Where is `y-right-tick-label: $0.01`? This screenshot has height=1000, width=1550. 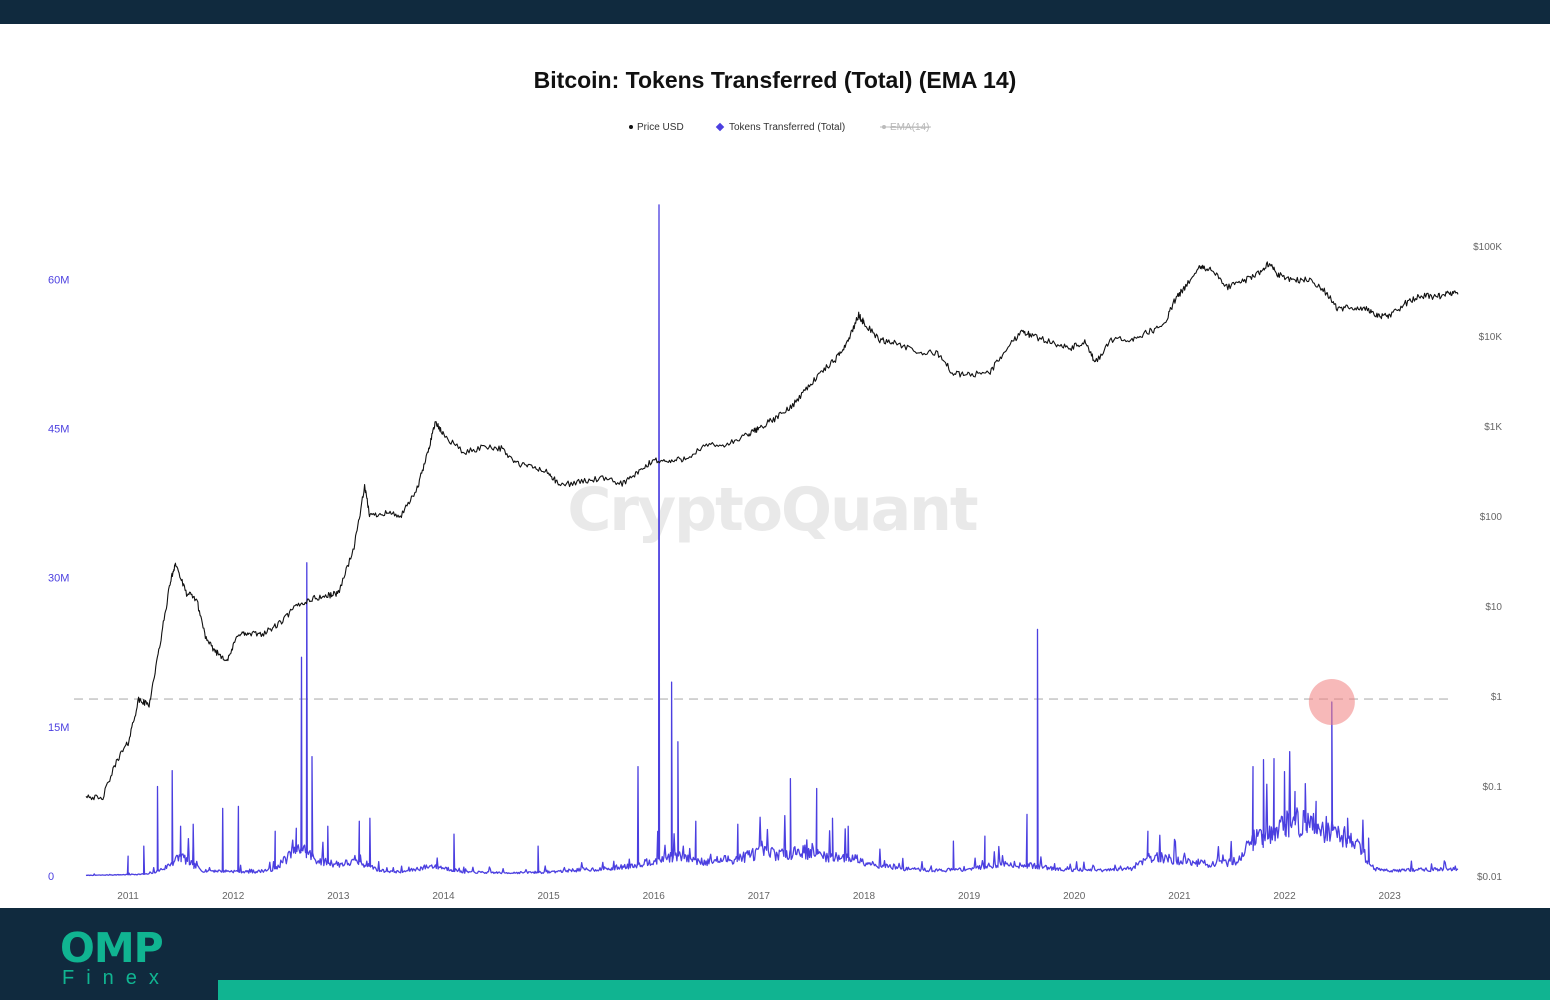
y-right-tick-label: $0.01 is located at coordinates (1489, 877).